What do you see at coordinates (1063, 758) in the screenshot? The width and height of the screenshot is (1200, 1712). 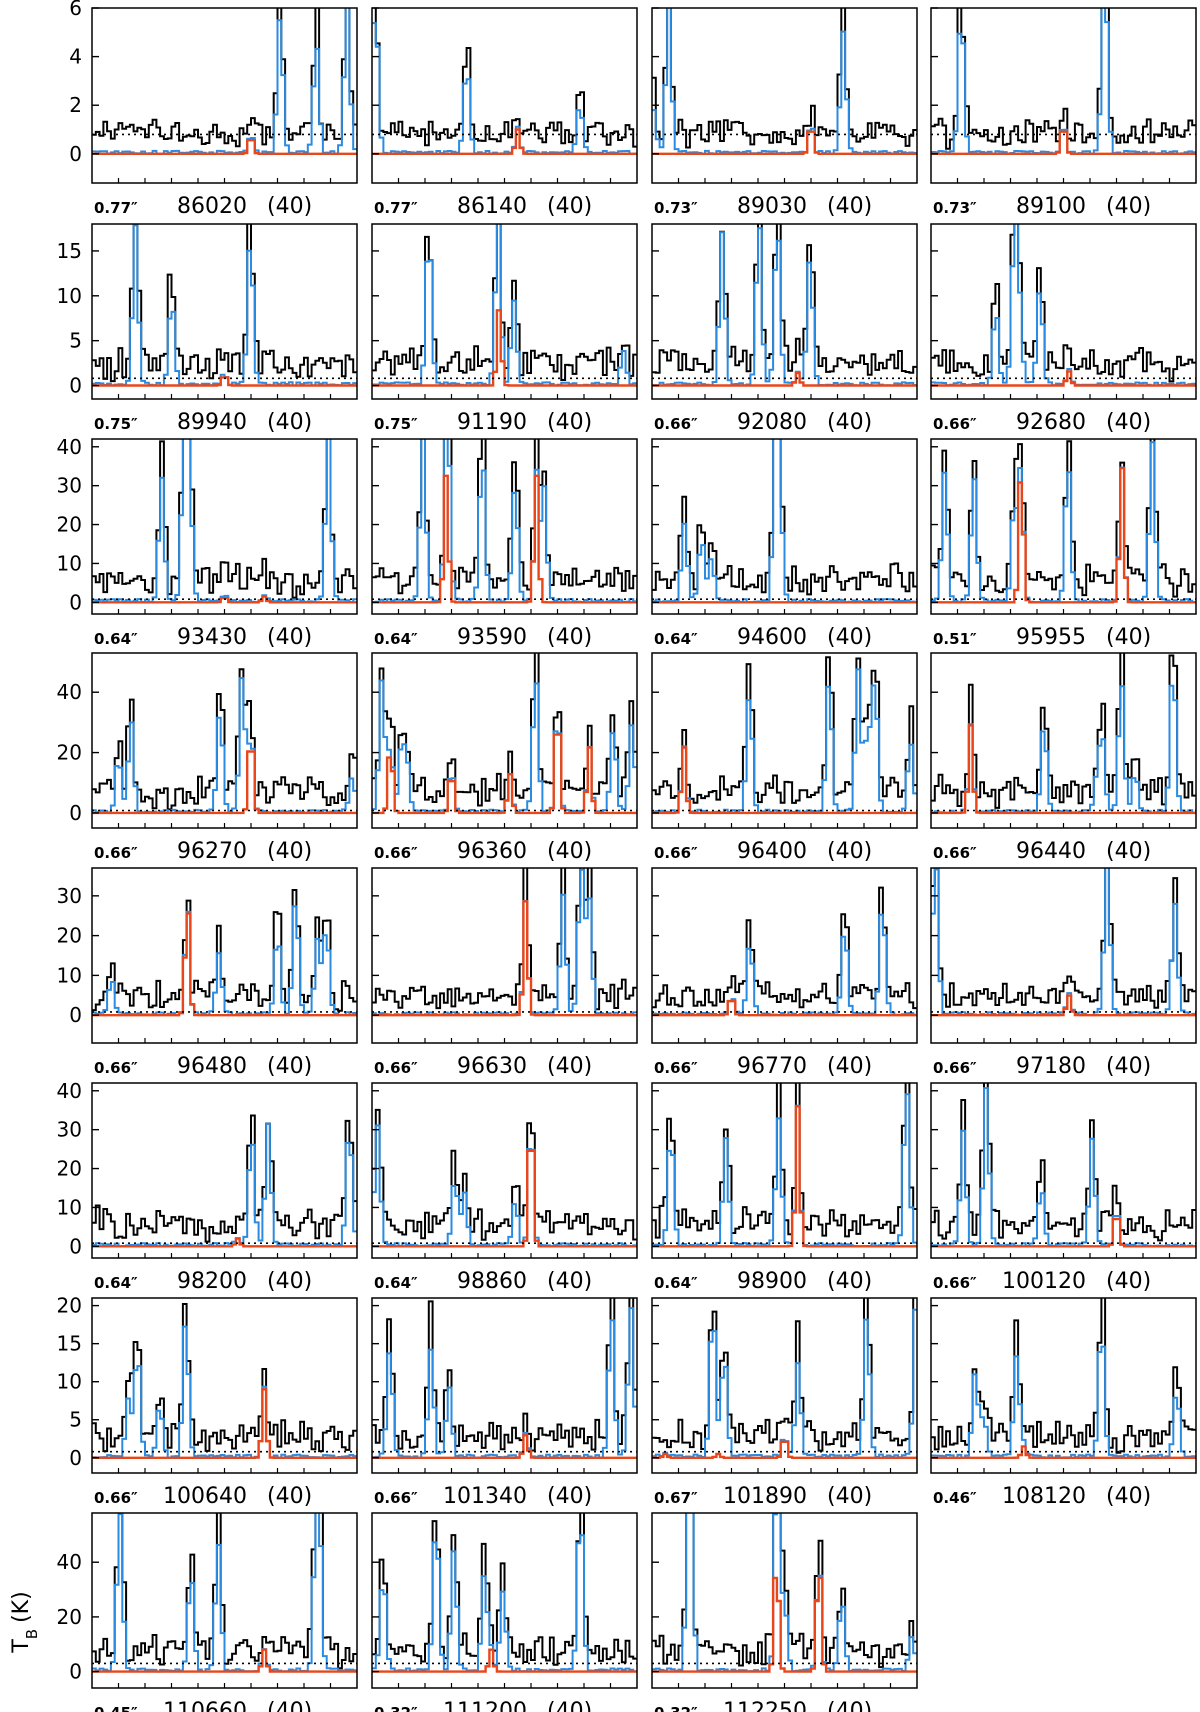 I see `spectrum-panel: 0.66″ 96440 (40)` at bounding box center [1063, 758].